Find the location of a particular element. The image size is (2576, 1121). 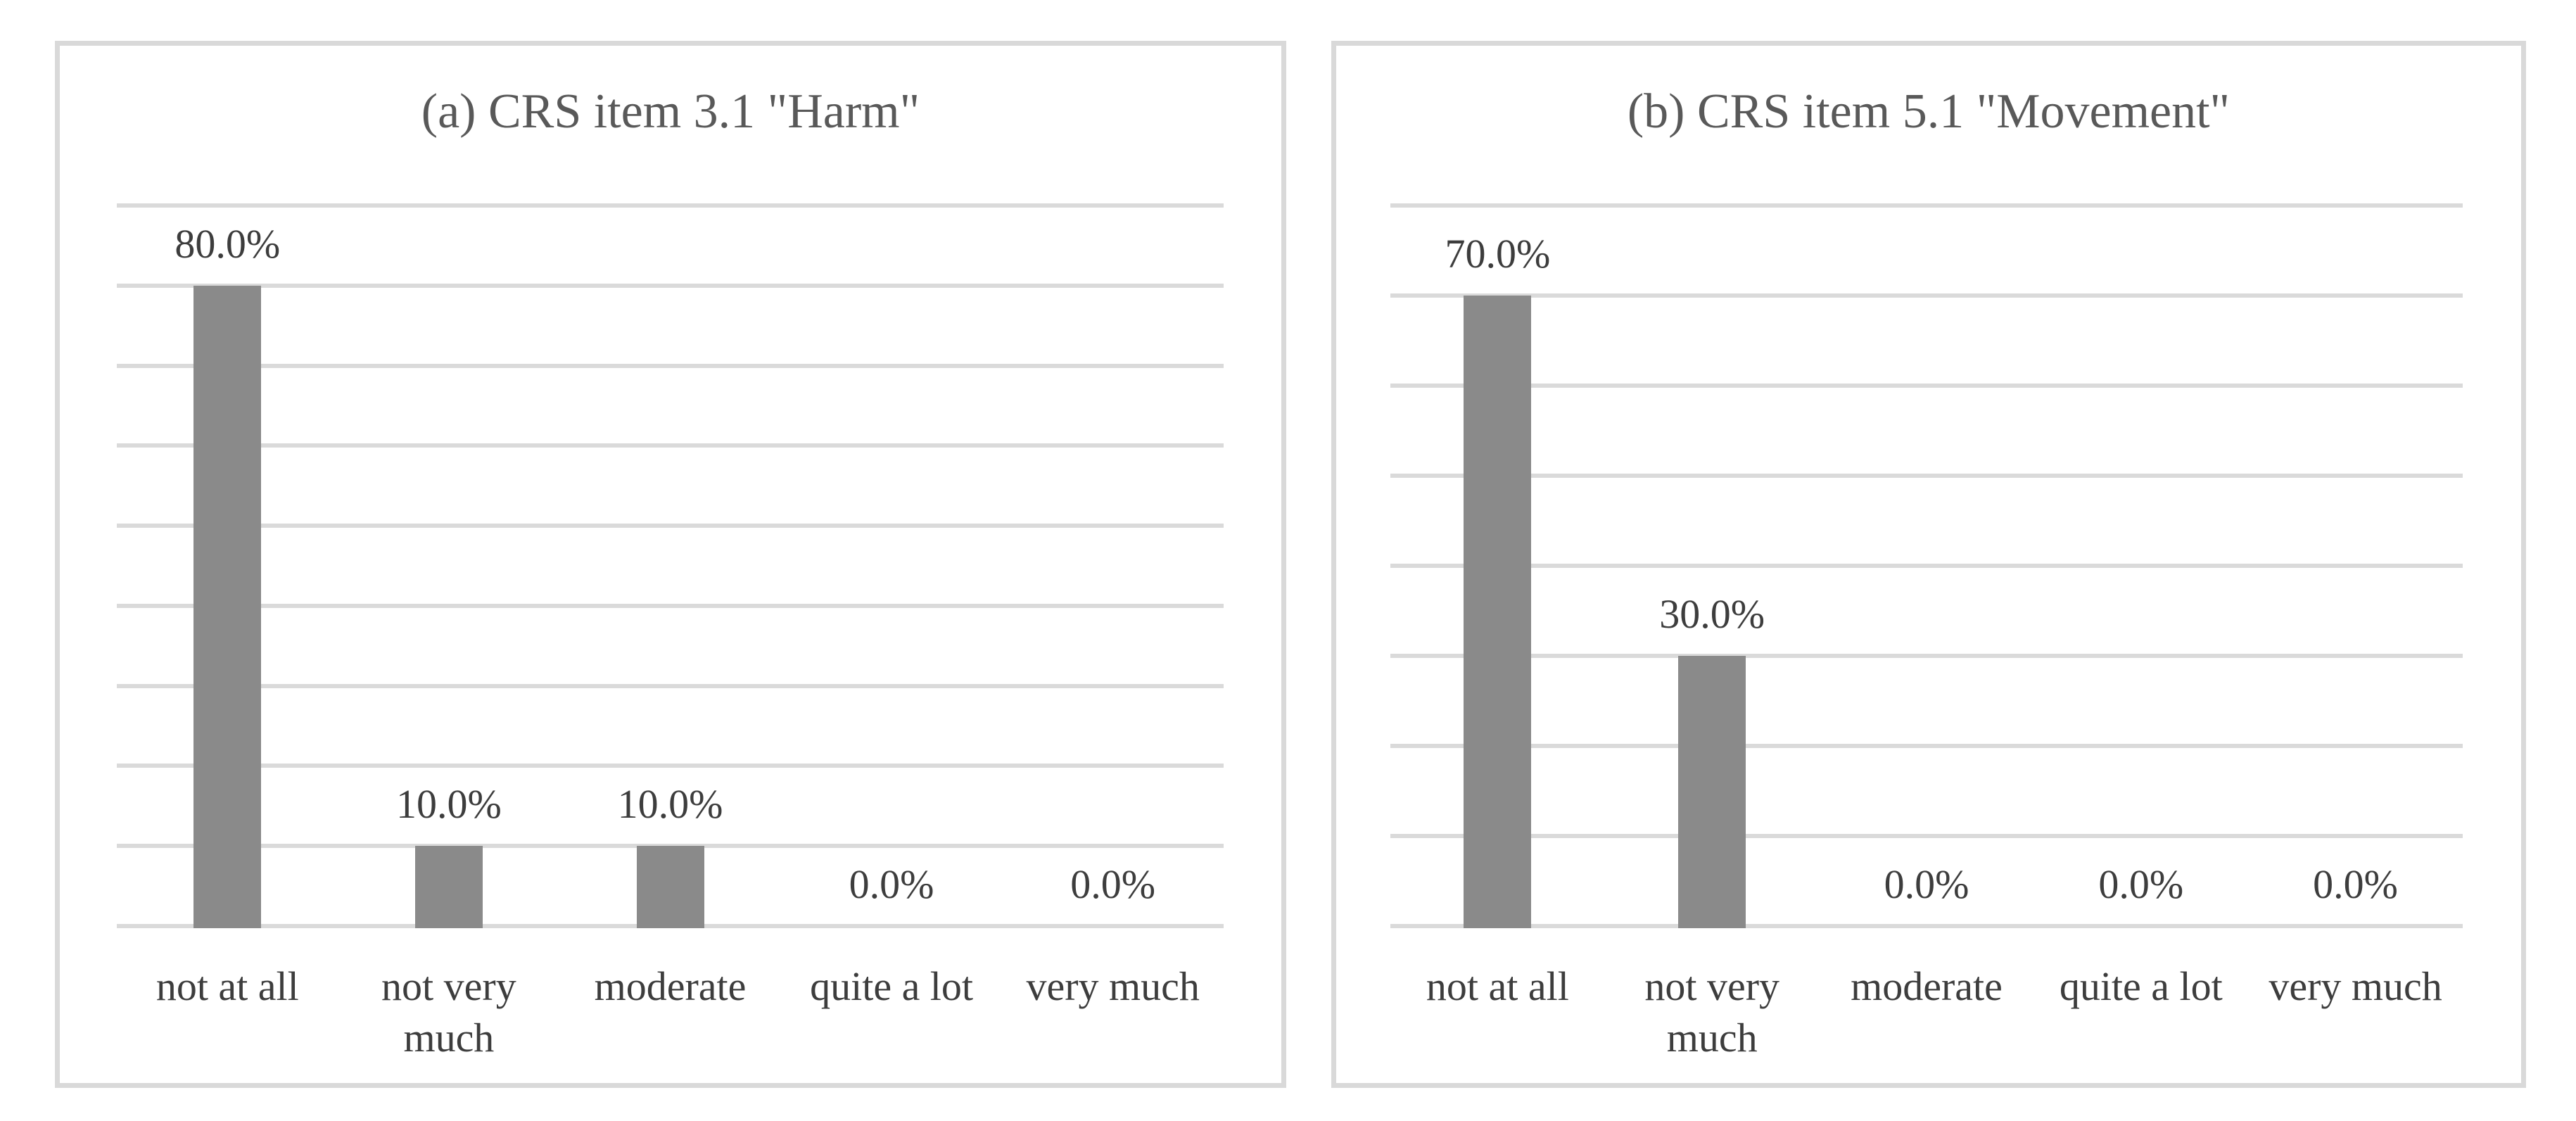

chart-title-b: (b) CRS item 5.1 "Movement" is located at coordinates (1929, 111).